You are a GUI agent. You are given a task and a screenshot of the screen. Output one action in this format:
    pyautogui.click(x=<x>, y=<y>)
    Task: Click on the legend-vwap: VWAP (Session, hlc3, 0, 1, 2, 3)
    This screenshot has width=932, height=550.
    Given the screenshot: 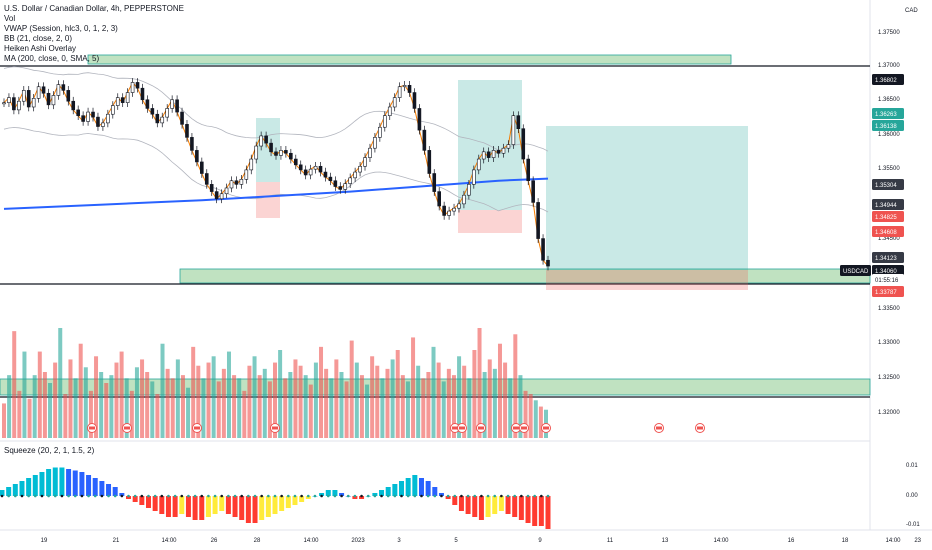 What is the action you would take?
    pyautogui.click(x=61, y=28)
    